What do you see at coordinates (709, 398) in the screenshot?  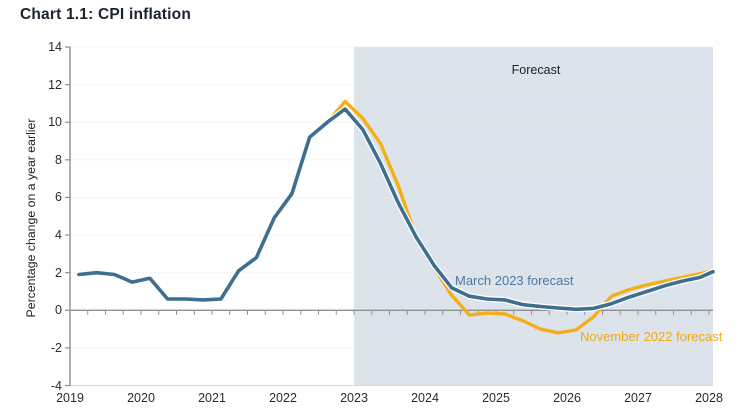 I see `x-tick-label: 2028` at bounding box center [709, 398].